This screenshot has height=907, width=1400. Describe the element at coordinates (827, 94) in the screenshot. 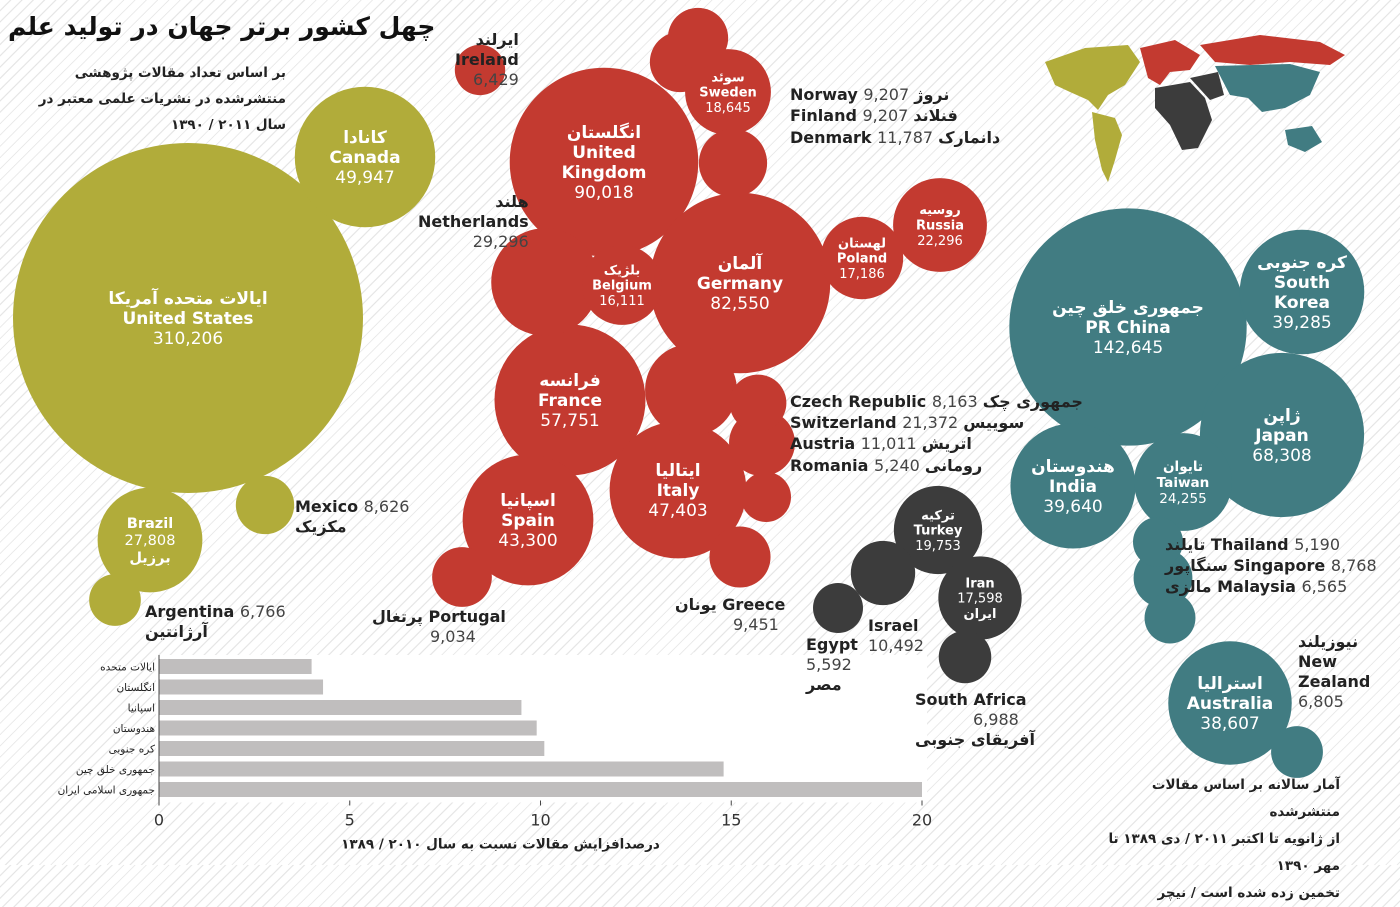

I see `country-name-en: Norway` at that location.